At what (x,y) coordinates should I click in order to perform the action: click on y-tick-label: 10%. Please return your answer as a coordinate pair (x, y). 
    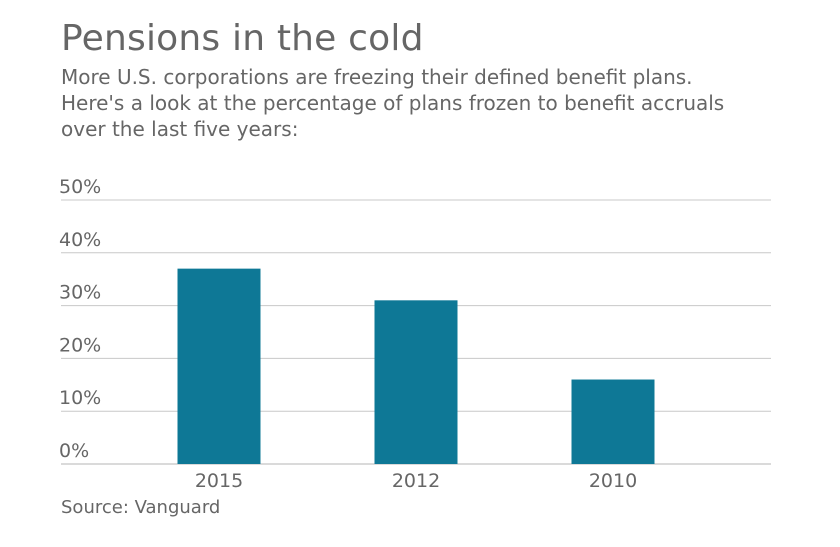
    Looking at the image, I should click on (80, 398).